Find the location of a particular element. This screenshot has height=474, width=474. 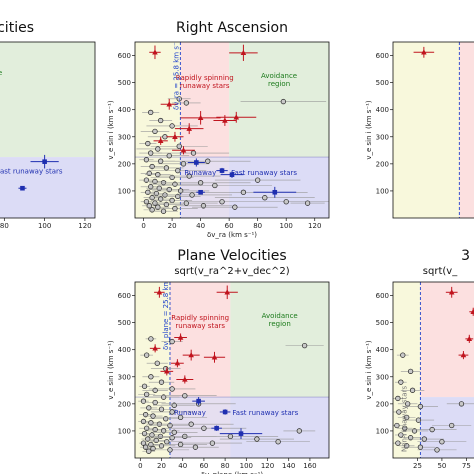

region-runaway is located at coordinates (200, 427).